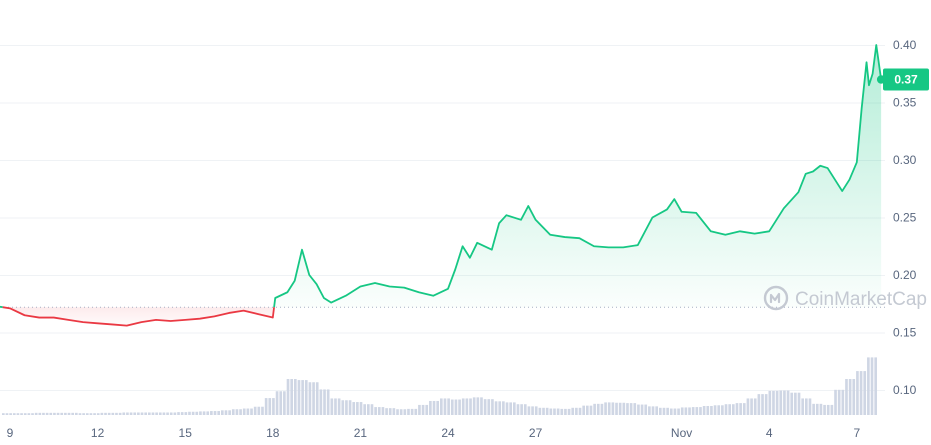 This screenshot has height=445, width=931. I want to click on x-tick-label: Nov, so click(681, 433).